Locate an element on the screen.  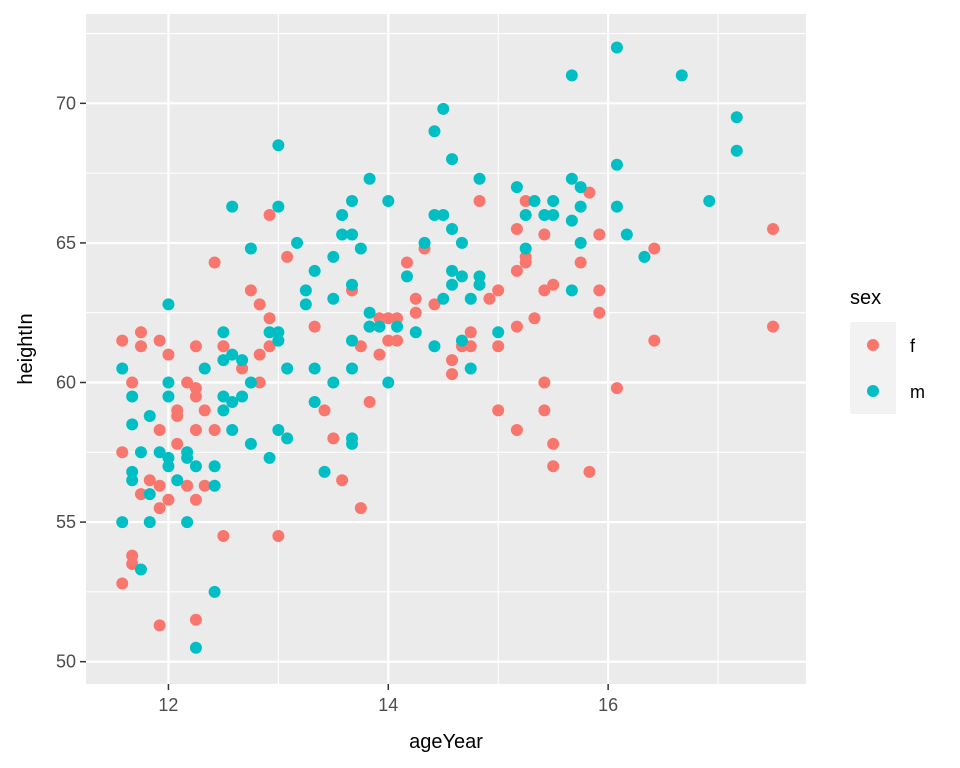
x-tick-label: 16 is located at coordinates (608, 705).